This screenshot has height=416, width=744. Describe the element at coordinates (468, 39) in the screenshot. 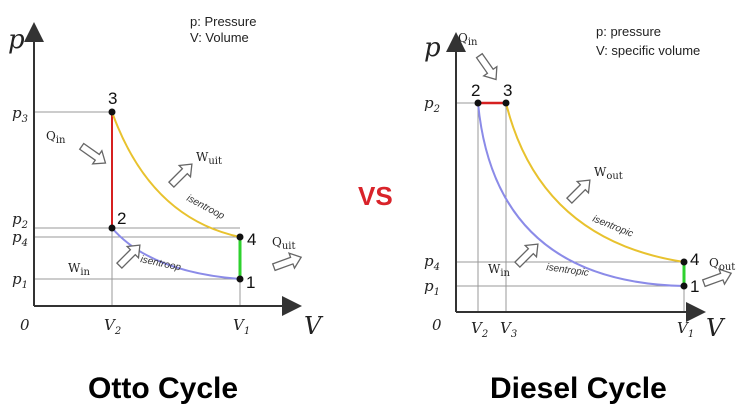

I see `diesel-qin-label: Qin` at that location.